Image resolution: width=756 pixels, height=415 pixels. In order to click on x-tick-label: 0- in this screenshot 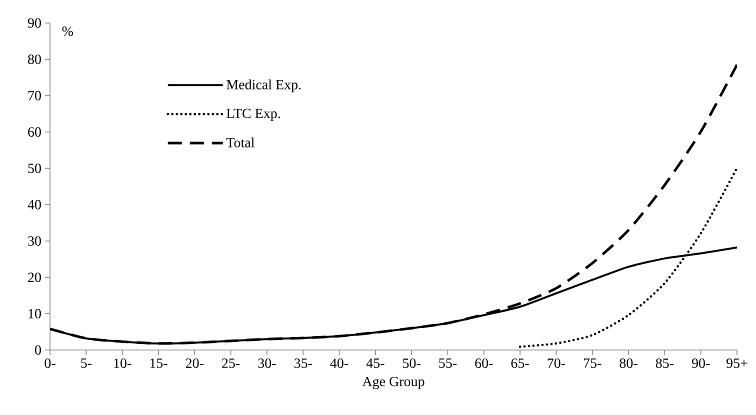, I will do `click(50, 363)`.